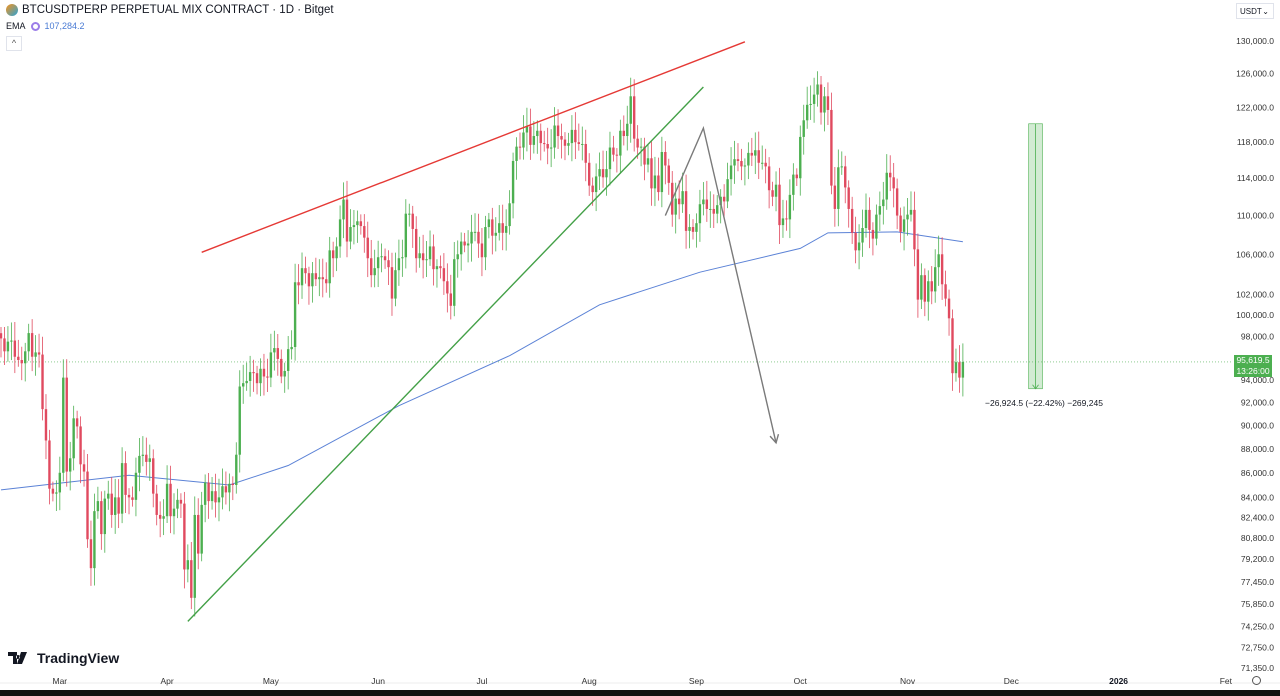 Image resolution: width=1280 pixels, height=696 pixels. Describe the element at coordinates (14, 43) in the screenshot. I see `collapse-legend-button: ^` at that location.